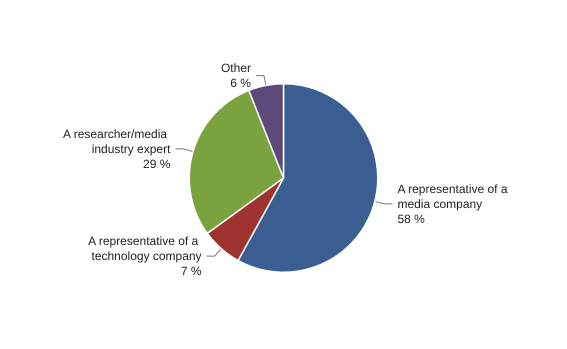 The width and height of the screenshot is (567, 349). I want to click on slice-label: A representative of a technology company, so click(145, 249).